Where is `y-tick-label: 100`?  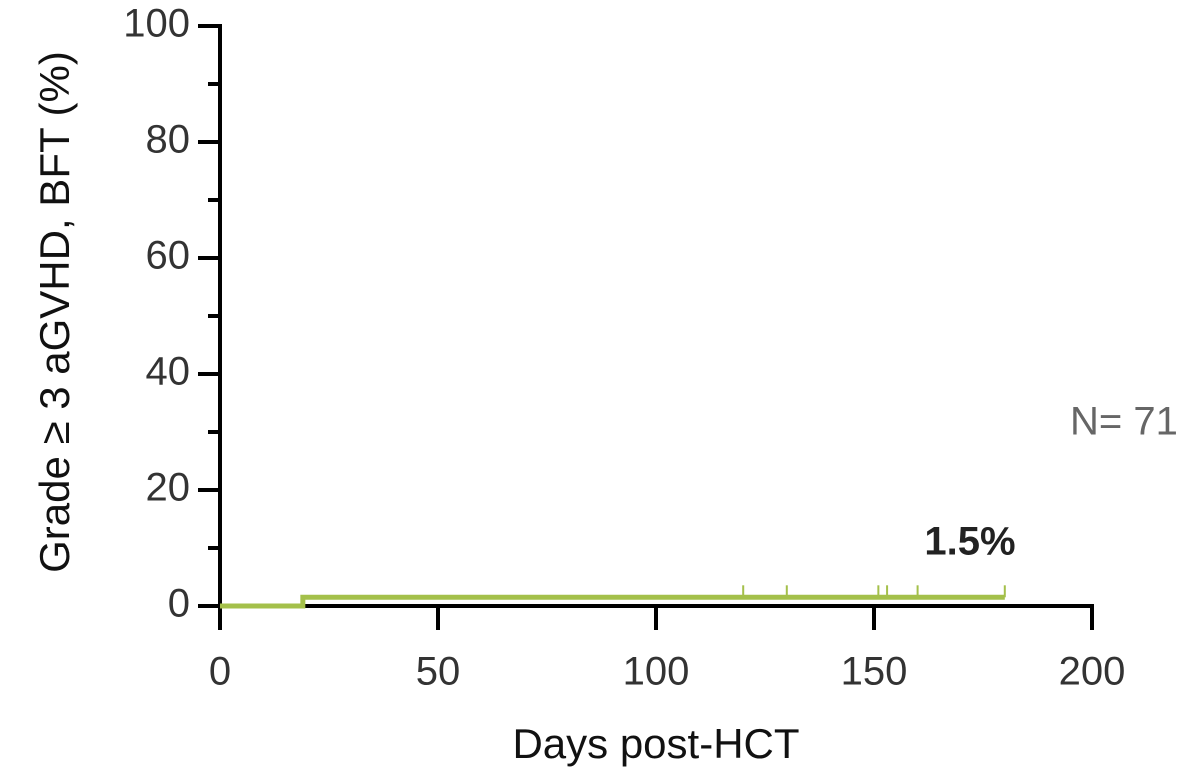
y-tick-label: 100 is located at coordinates (156, 24).